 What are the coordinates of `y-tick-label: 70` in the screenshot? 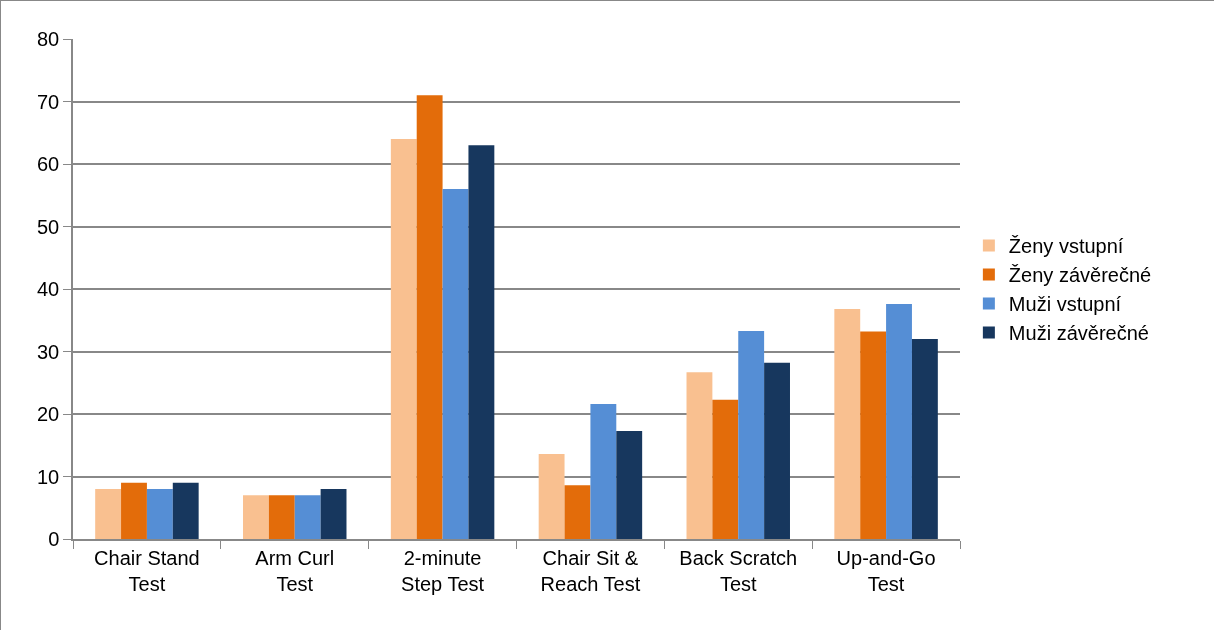 It's located at (48, 101).